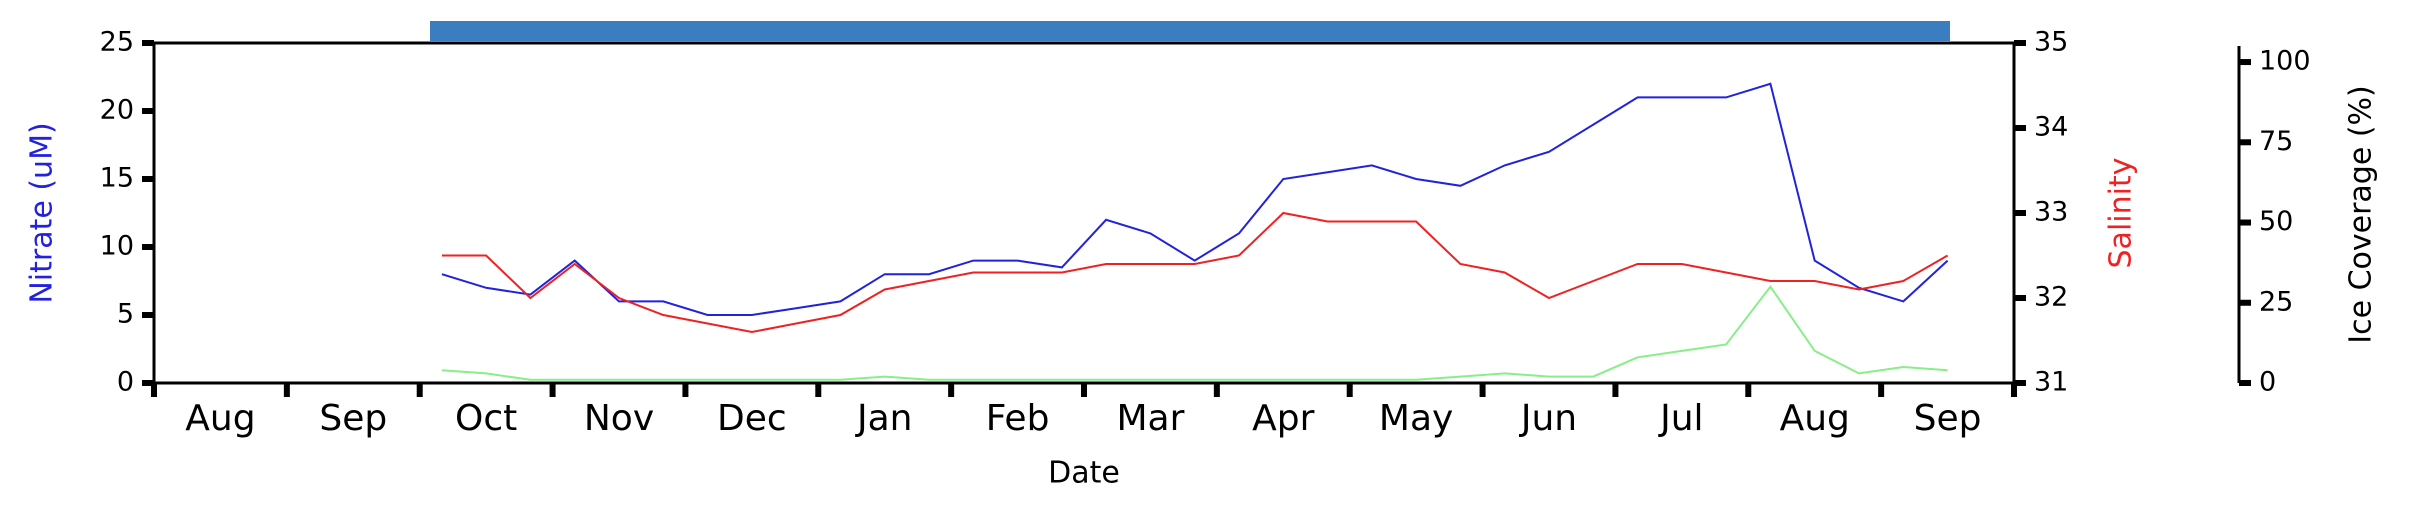 The height and width of the screenshot is (522, 2411). I want to click on x-tick-label: Mar, so click(1150, 418).